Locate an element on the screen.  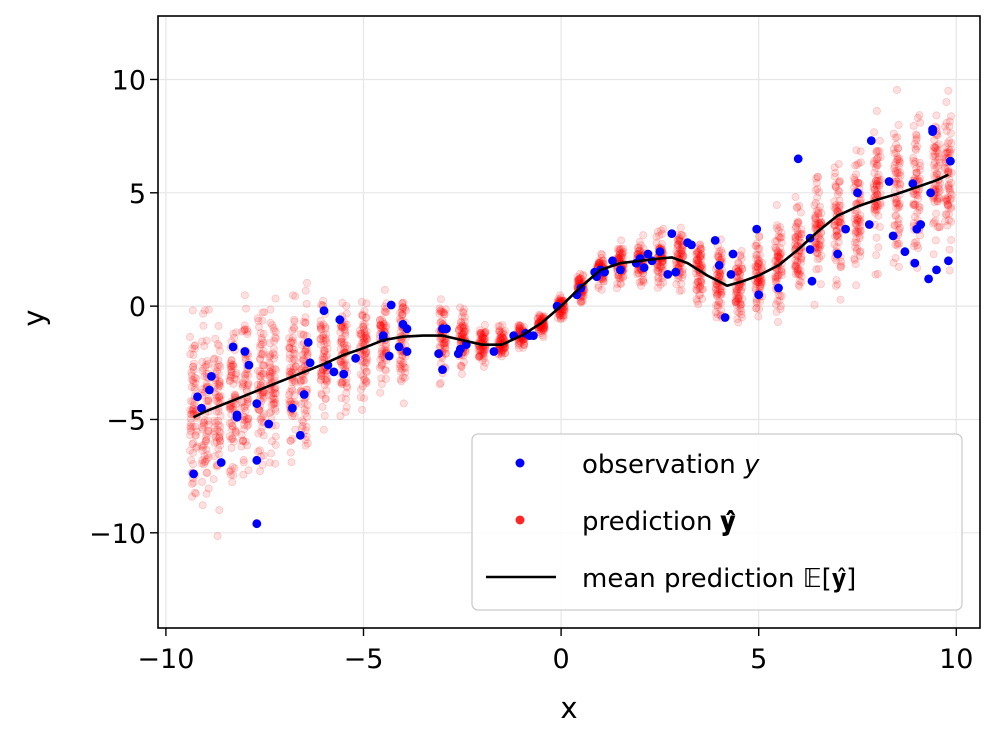
x-tick-label: 10 is located at coordinates (956, 659).